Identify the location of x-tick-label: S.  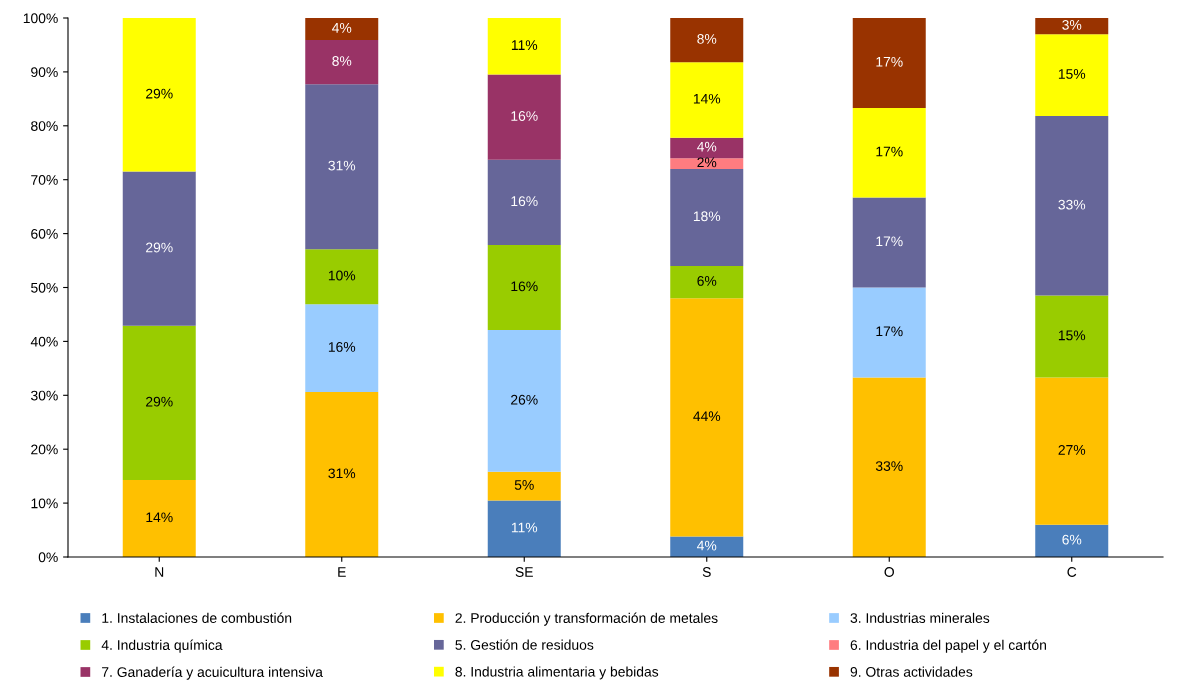
(706, 572).